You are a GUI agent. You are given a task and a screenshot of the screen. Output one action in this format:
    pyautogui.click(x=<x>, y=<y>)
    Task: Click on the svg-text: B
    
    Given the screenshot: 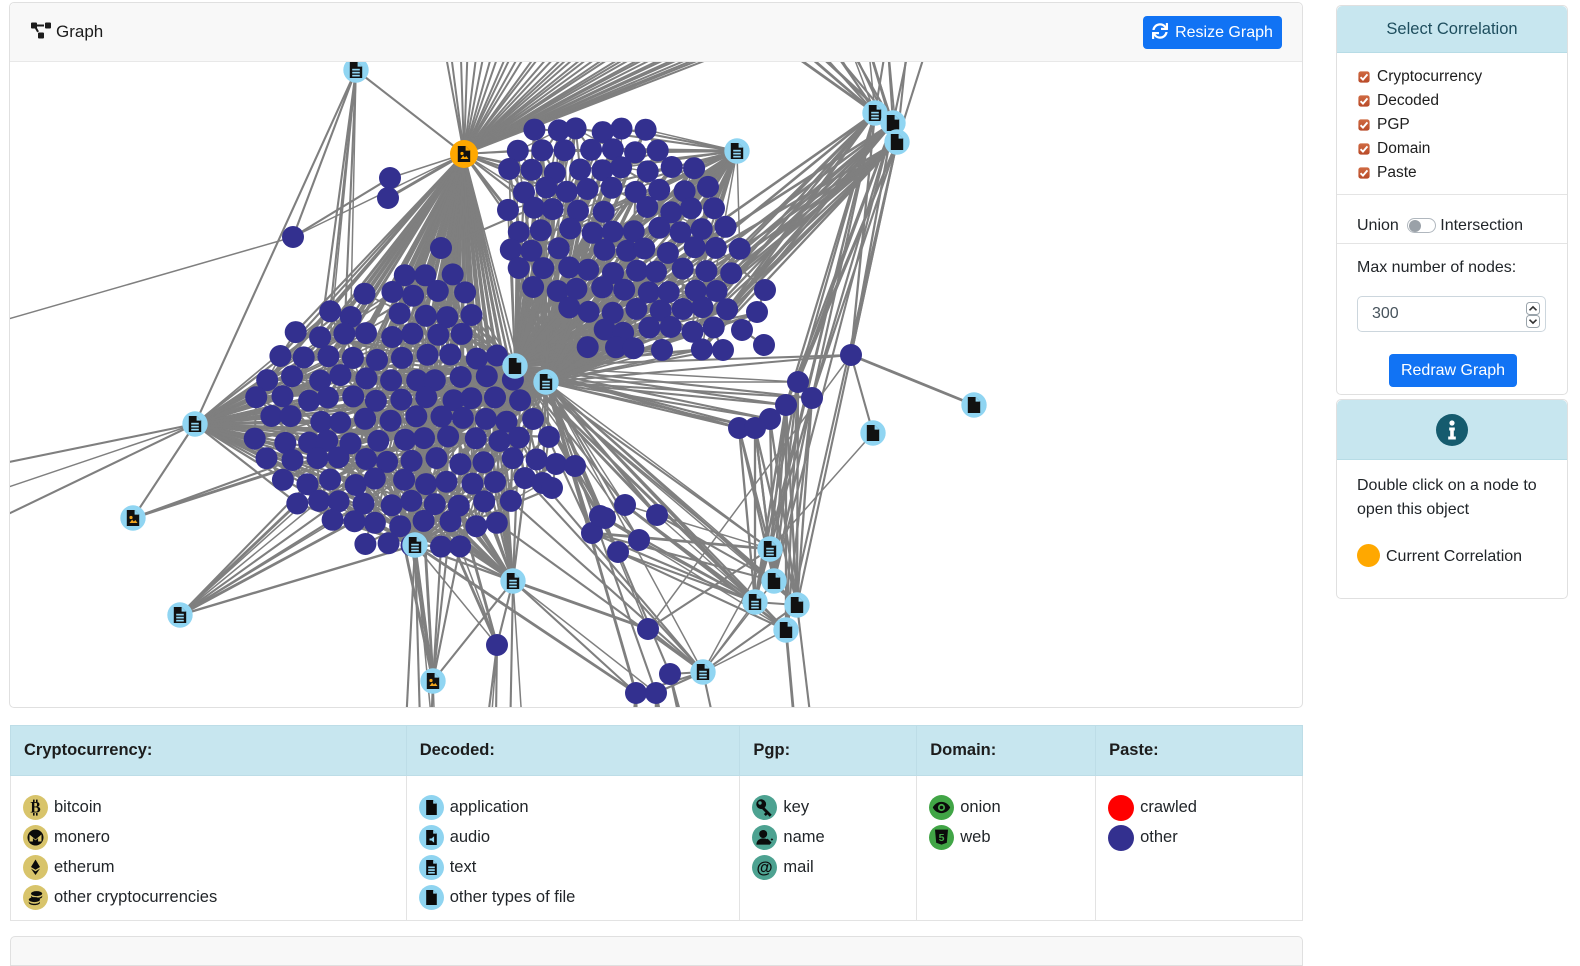 What is the action you would take?
    pyautogui.click(x=35, y=808)
    